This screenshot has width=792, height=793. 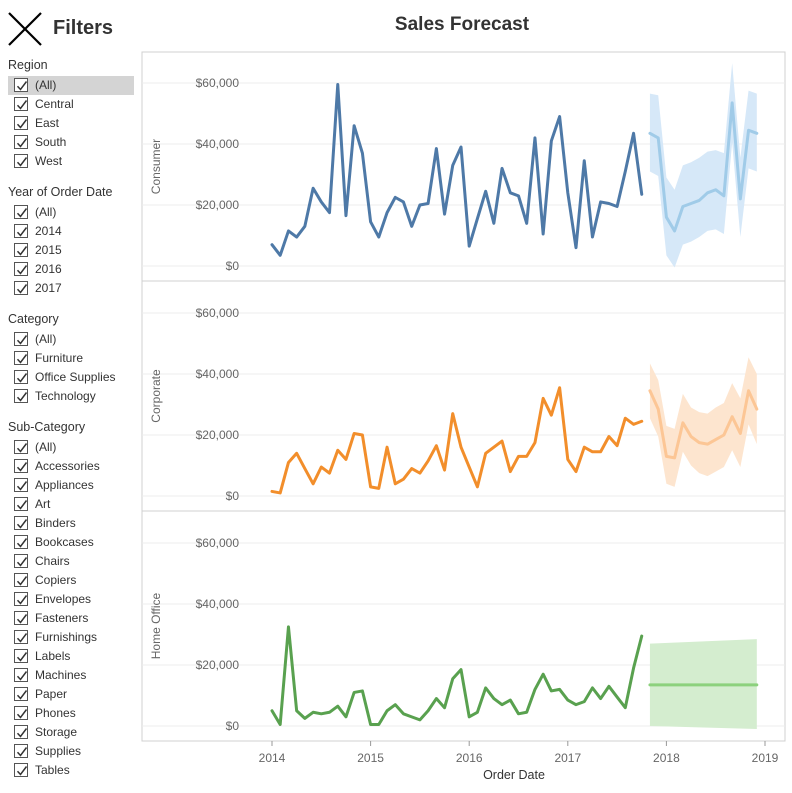 I want to click on filter-item: Storage, so click(x=71, y=732).